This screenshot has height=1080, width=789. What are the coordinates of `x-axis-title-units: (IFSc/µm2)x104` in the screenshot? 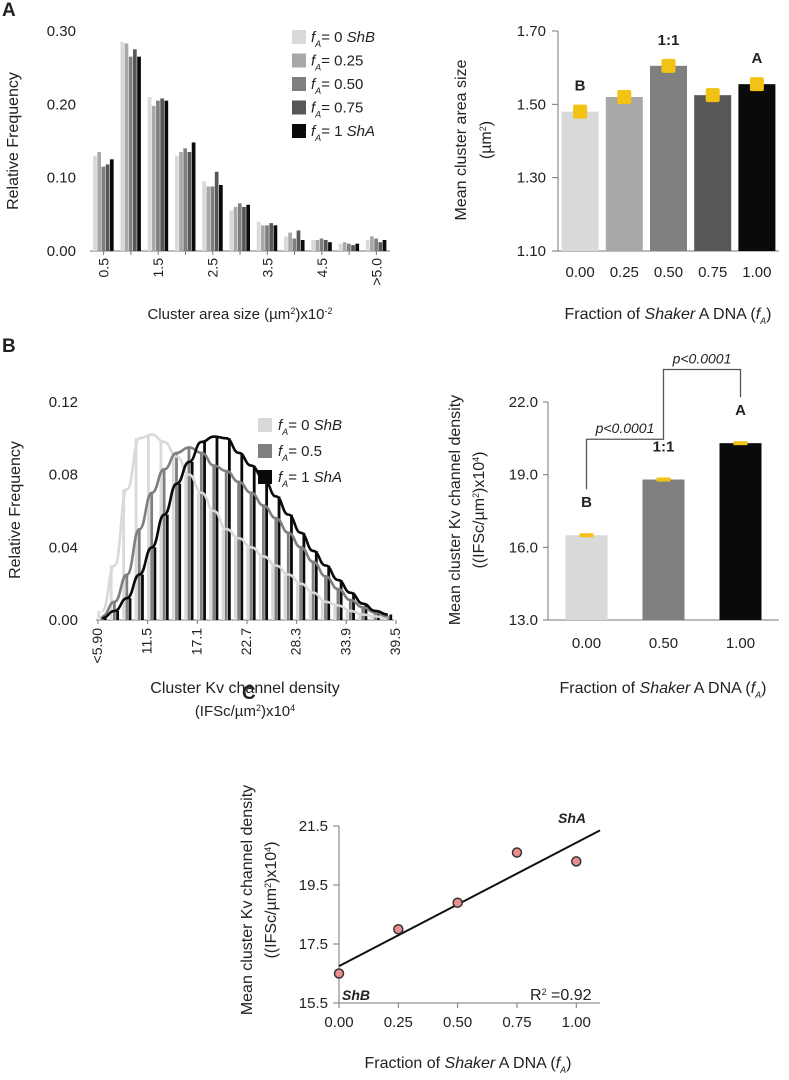 It's located at (245, 711).